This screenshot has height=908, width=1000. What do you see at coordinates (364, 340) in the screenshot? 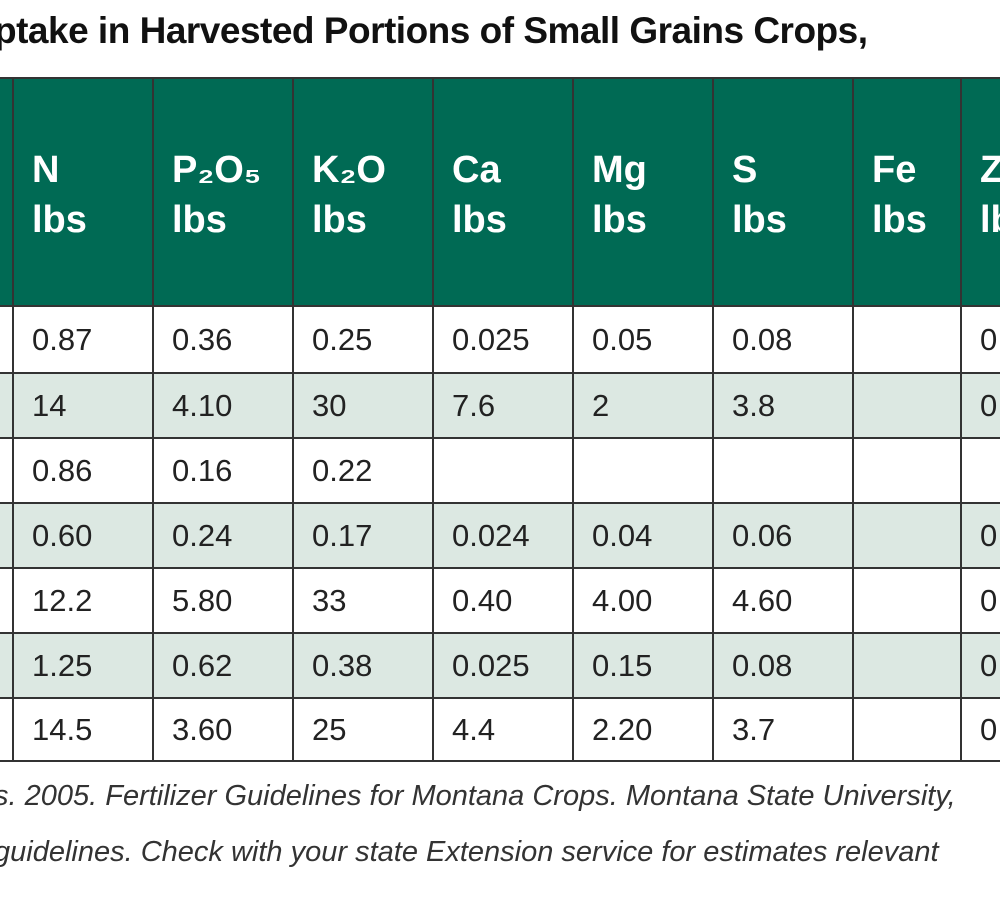
I see `table-cell: 0.25` at bounding box center [364, 340].